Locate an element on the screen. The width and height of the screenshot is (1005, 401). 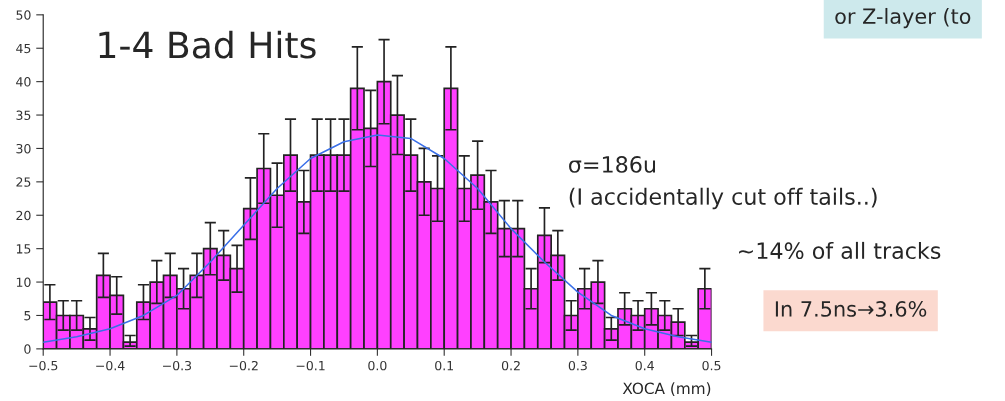
text: ~14% of all tracks is located at coordinates (840, 250).